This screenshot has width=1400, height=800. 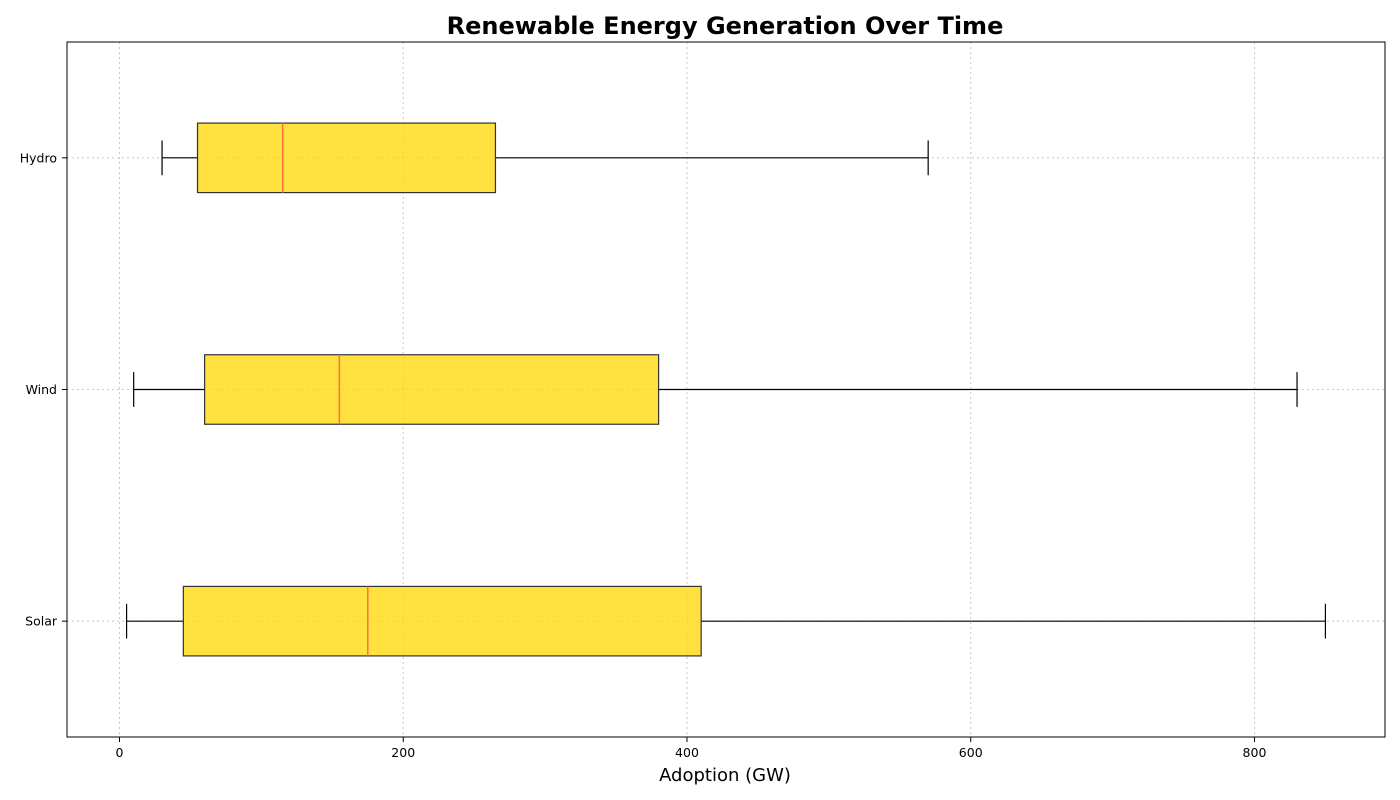 What do you see at coordinates (346, 158) in the screenshot?
I see `box-hydro` at bounding box center [346, 158].